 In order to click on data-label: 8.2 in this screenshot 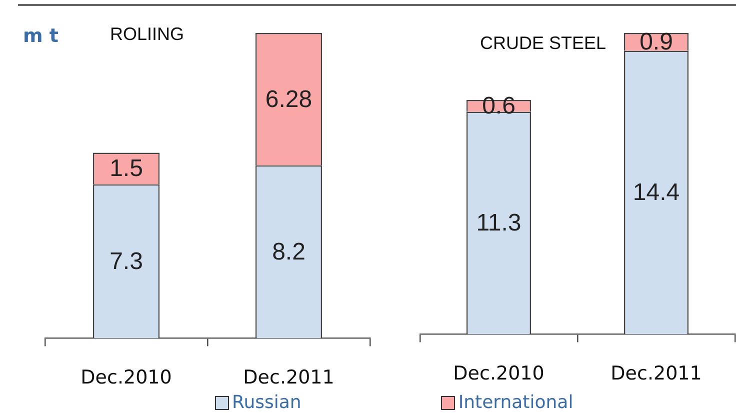, I will do `click(289, 252)`.